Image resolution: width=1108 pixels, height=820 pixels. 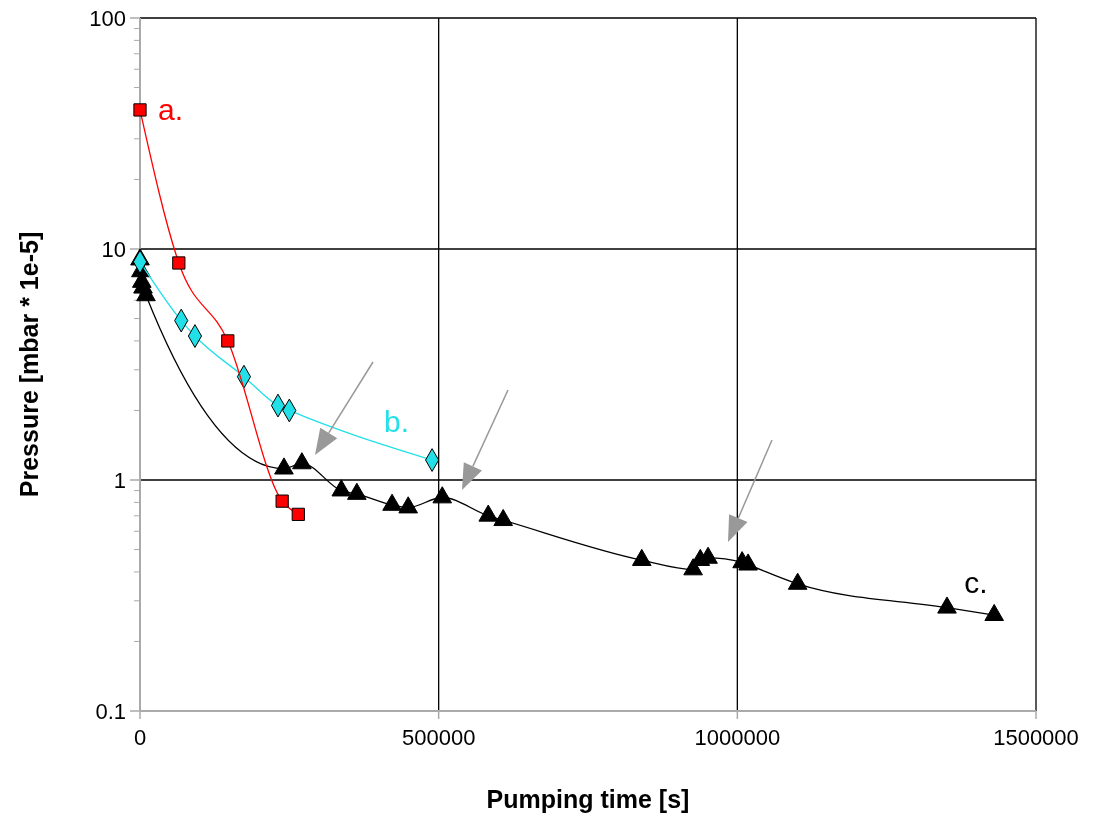 I want to click on x-tick-label: 1000000, so click(x=737, y=737).